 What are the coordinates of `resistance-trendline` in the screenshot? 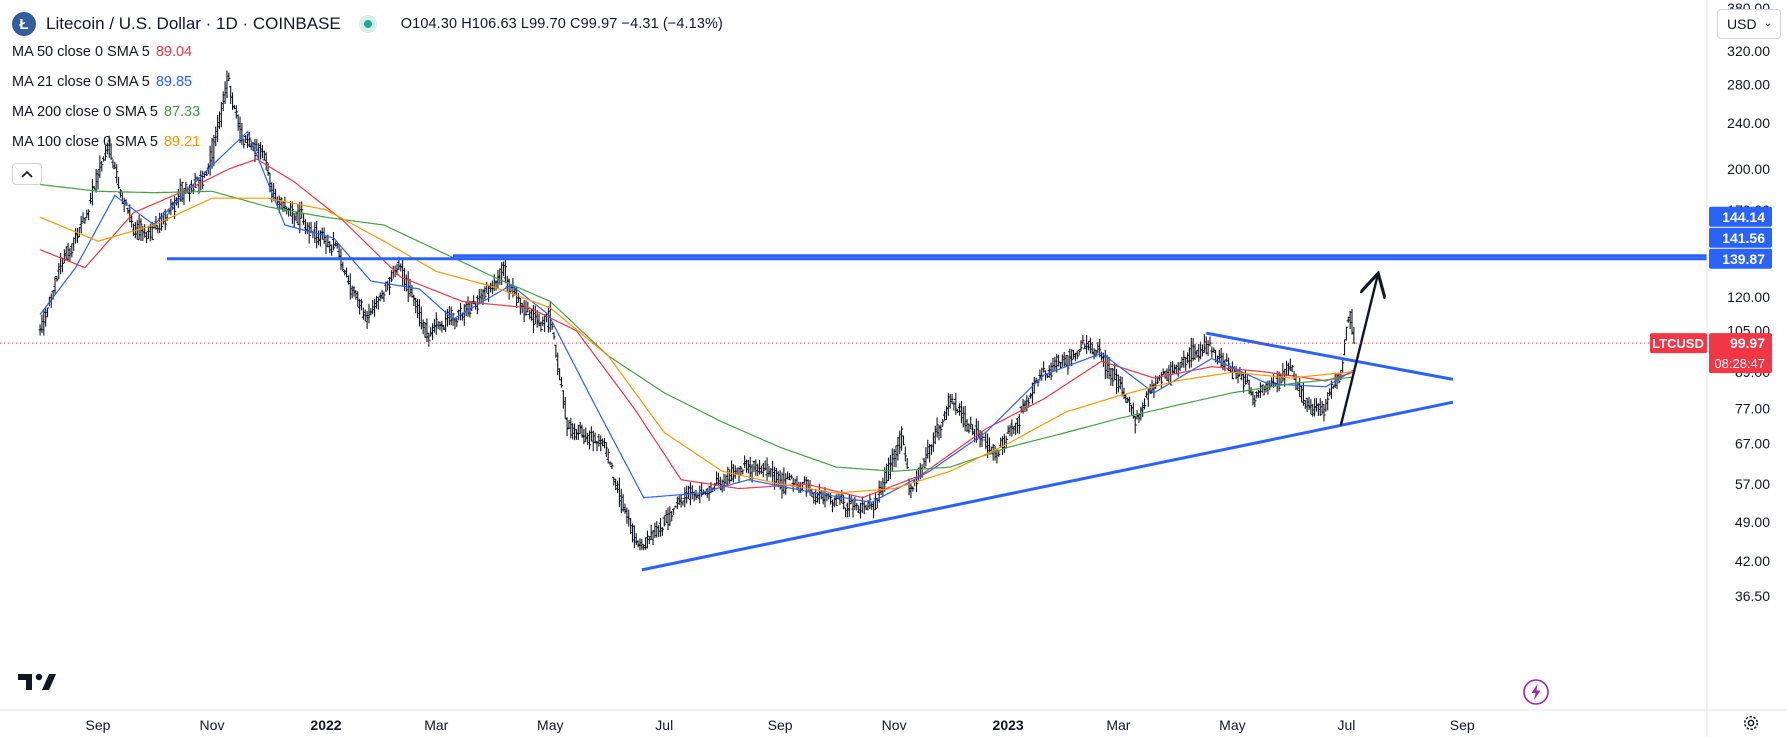 It's located at (1329, 356).